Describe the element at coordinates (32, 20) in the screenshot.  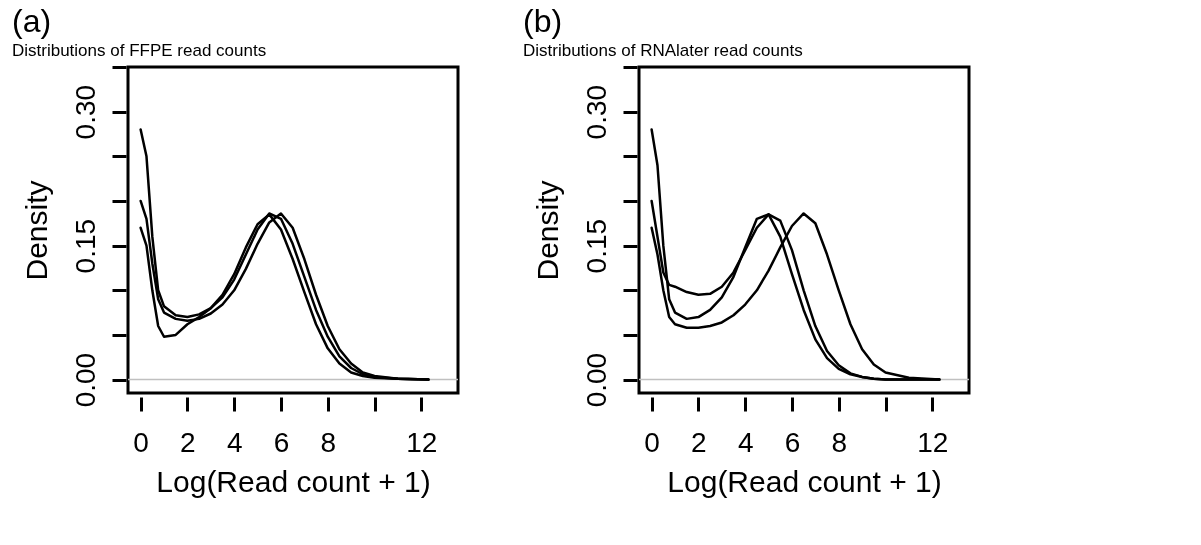
I see `chart-title: (a)` at that location.